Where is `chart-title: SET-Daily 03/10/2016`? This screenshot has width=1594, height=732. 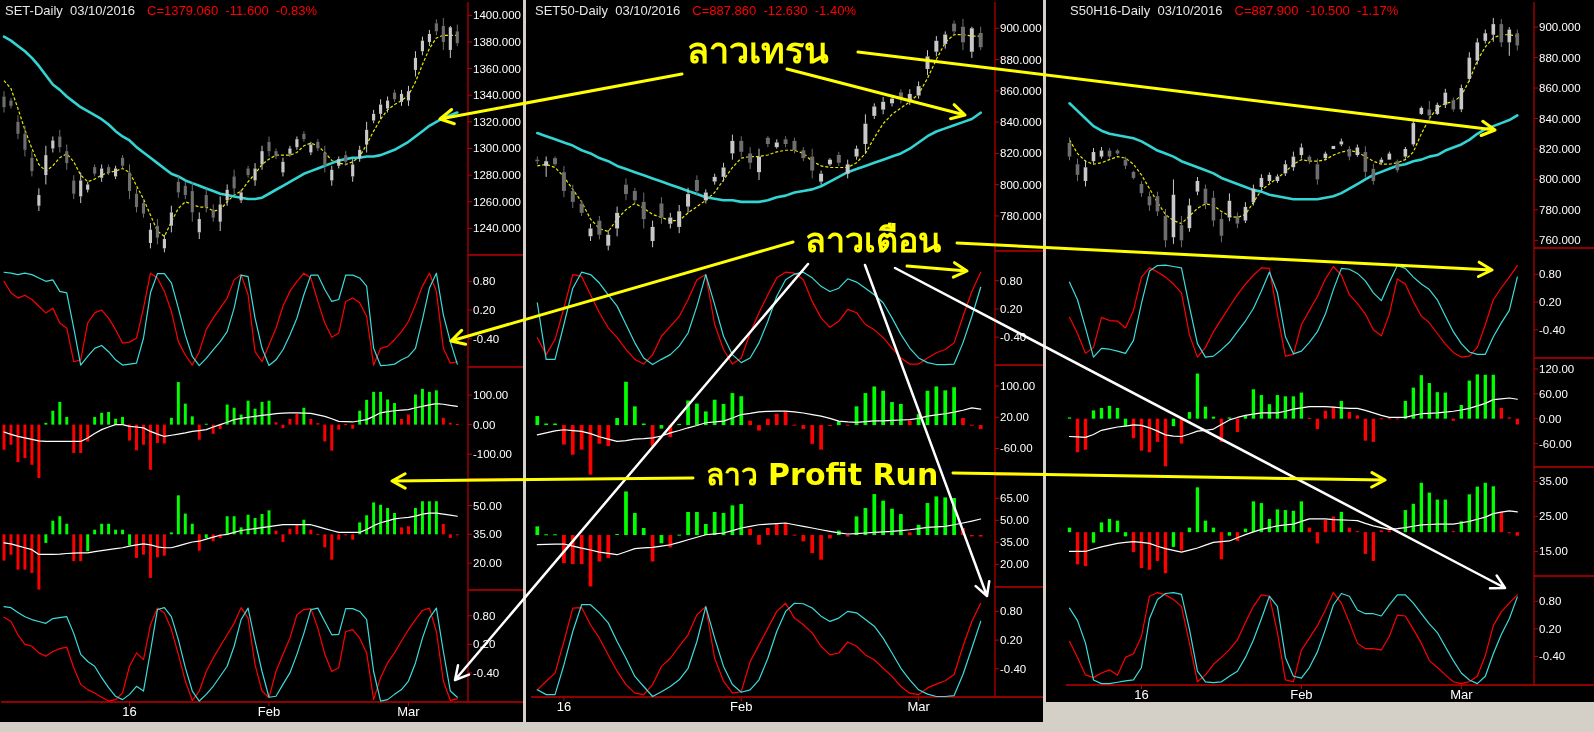 chart-title: SET-Daily 03/10/2016 is located at coordinates (70, 10).